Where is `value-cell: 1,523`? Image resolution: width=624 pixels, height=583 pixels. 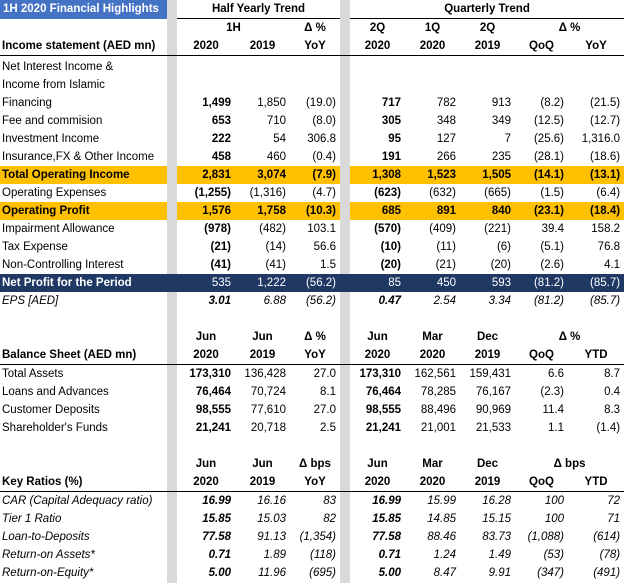
value-cell: 1,523 is located at coordinates (433, 175).